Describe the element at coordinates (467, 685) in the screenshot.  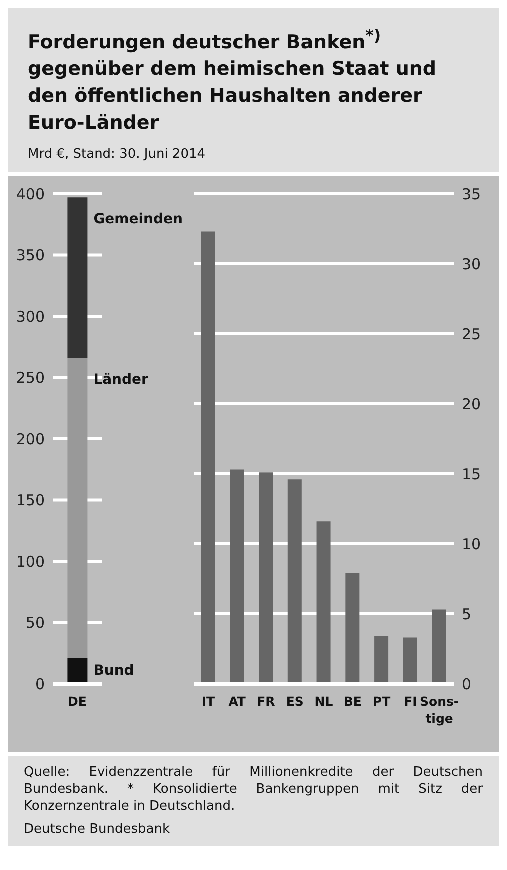
I see `y2-tick-label: 0` at that location.